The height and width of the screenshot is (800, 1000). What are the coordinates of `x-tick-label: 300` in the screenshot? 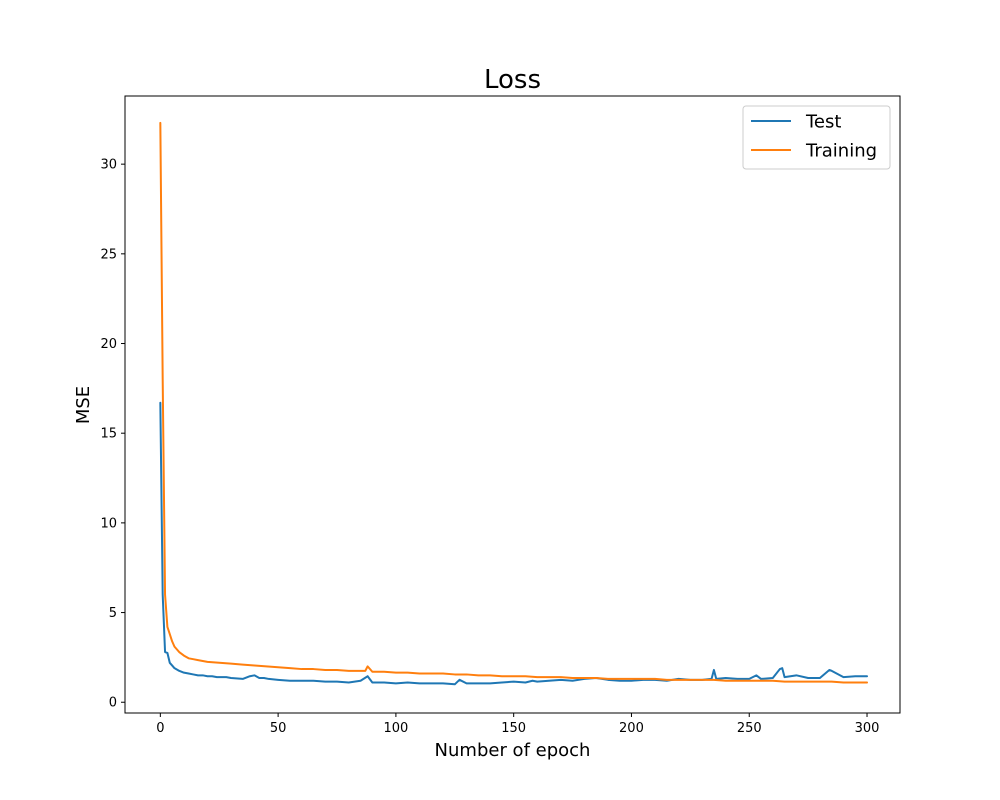 It's located at (867, 728).